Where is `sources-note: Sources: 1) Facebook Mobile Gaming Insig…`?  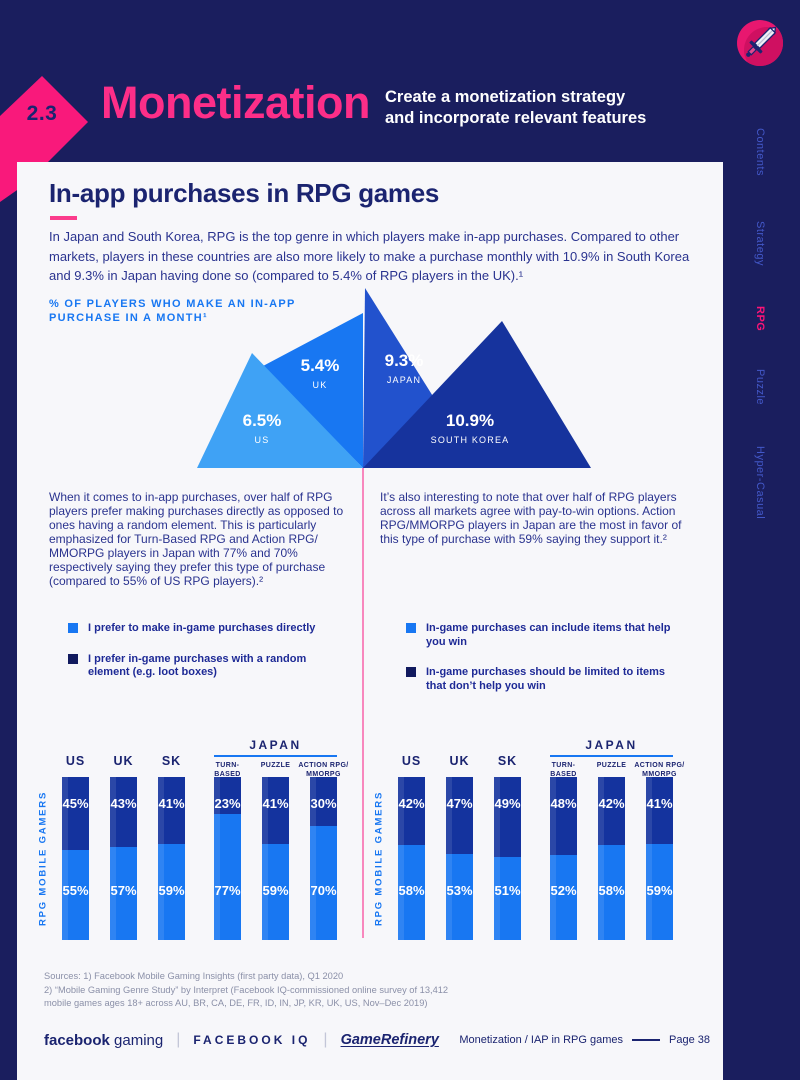 sources-note: Sources: 1) Facebook Mobile Gaming Insig… is located at coordinates (246, 990).